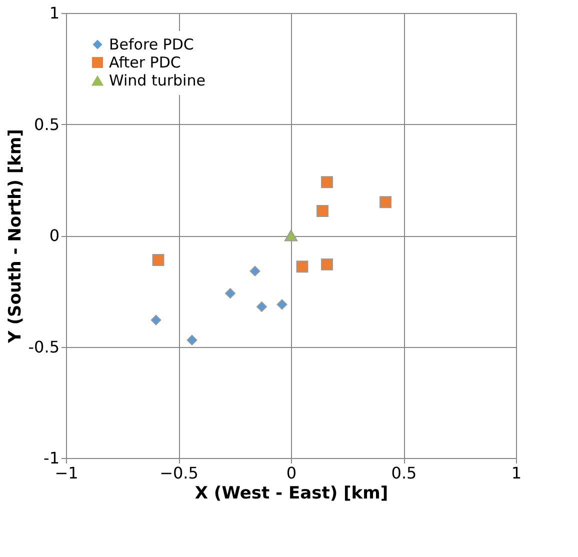 This screenshot has width=578, height=557. Describe the element at coordinates (179, 473) in the screenshot. I see `x-tick-label: −0.5` at that location.